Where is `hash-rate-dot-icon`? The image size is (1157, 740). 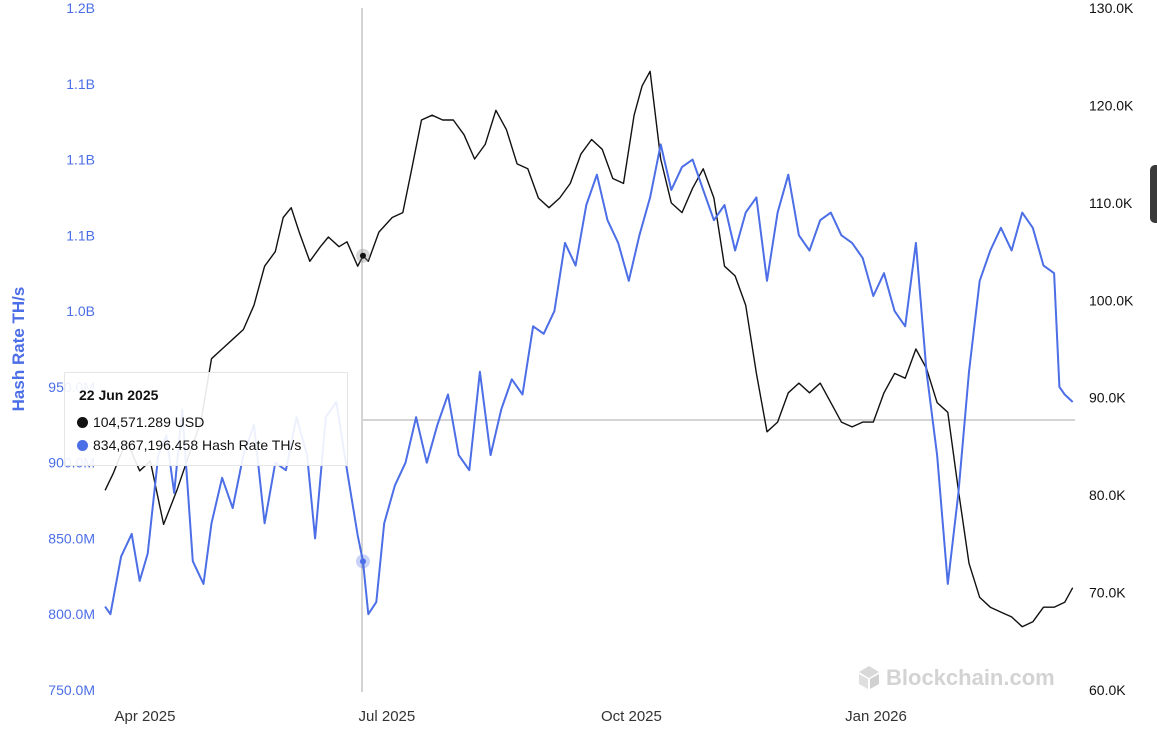 hash-rate-dot-icon is located at coordinates (82, 445).